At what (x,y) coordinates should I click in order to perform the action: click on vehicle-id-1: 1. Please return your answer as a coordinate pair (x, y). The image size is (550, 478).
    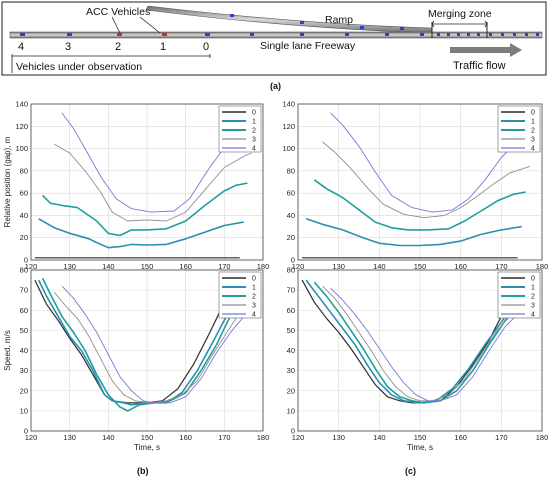
    Looking at the image, I should click on (163, 47).